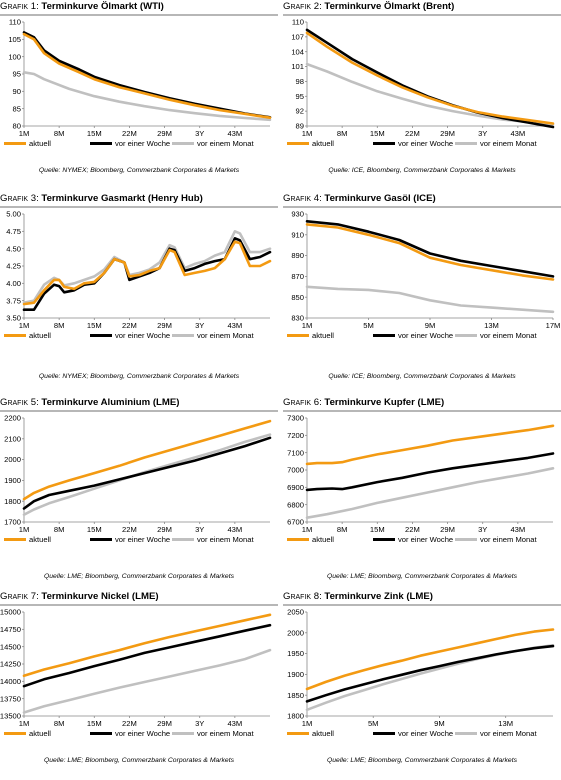 This screenshot has width=561, height=780. I want to click on y-tick-label: 13500, so click(10, 716).